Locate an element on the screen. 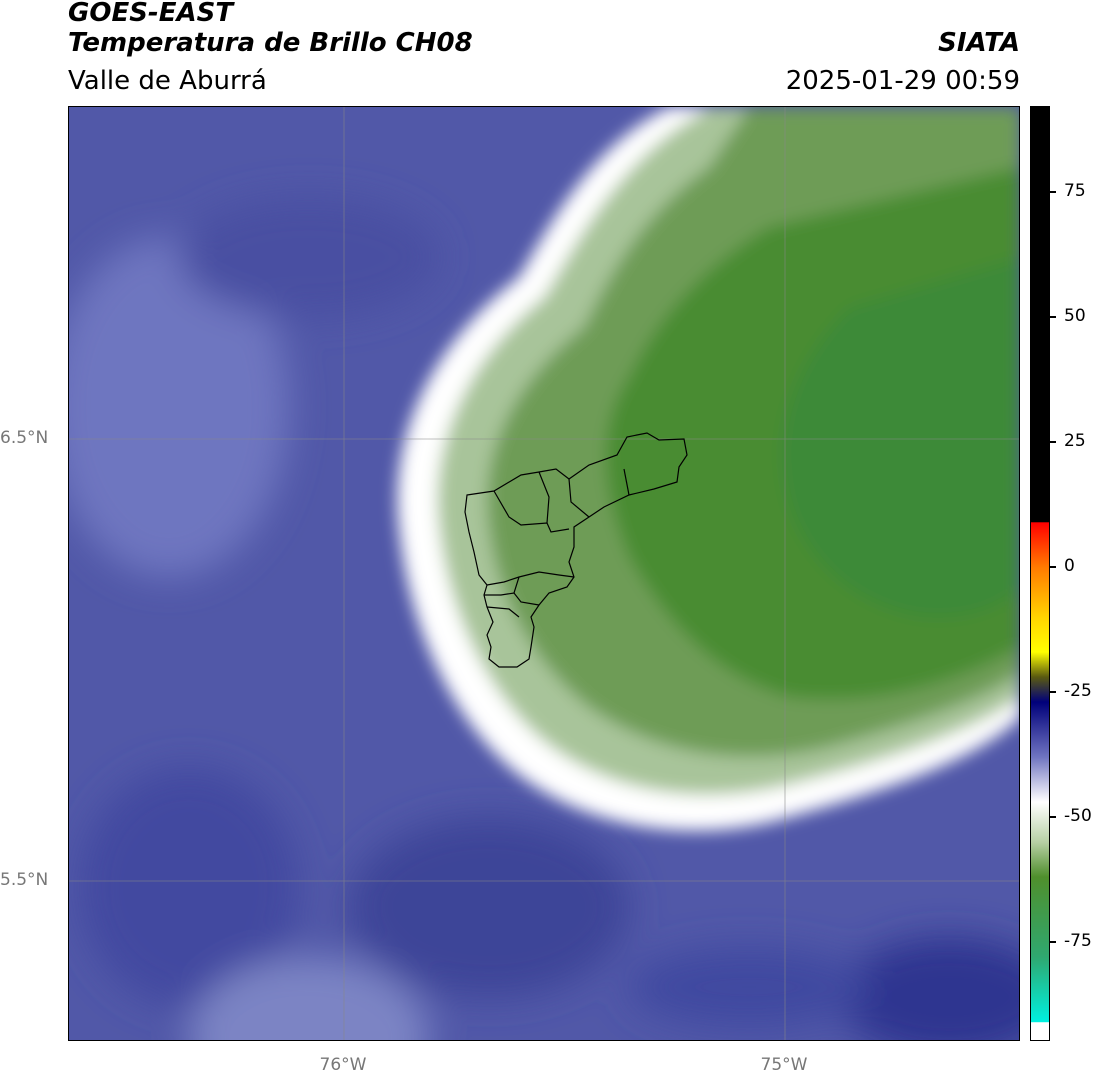  colorbar-tick-label: 25 is located at coordinates (1075, 441).